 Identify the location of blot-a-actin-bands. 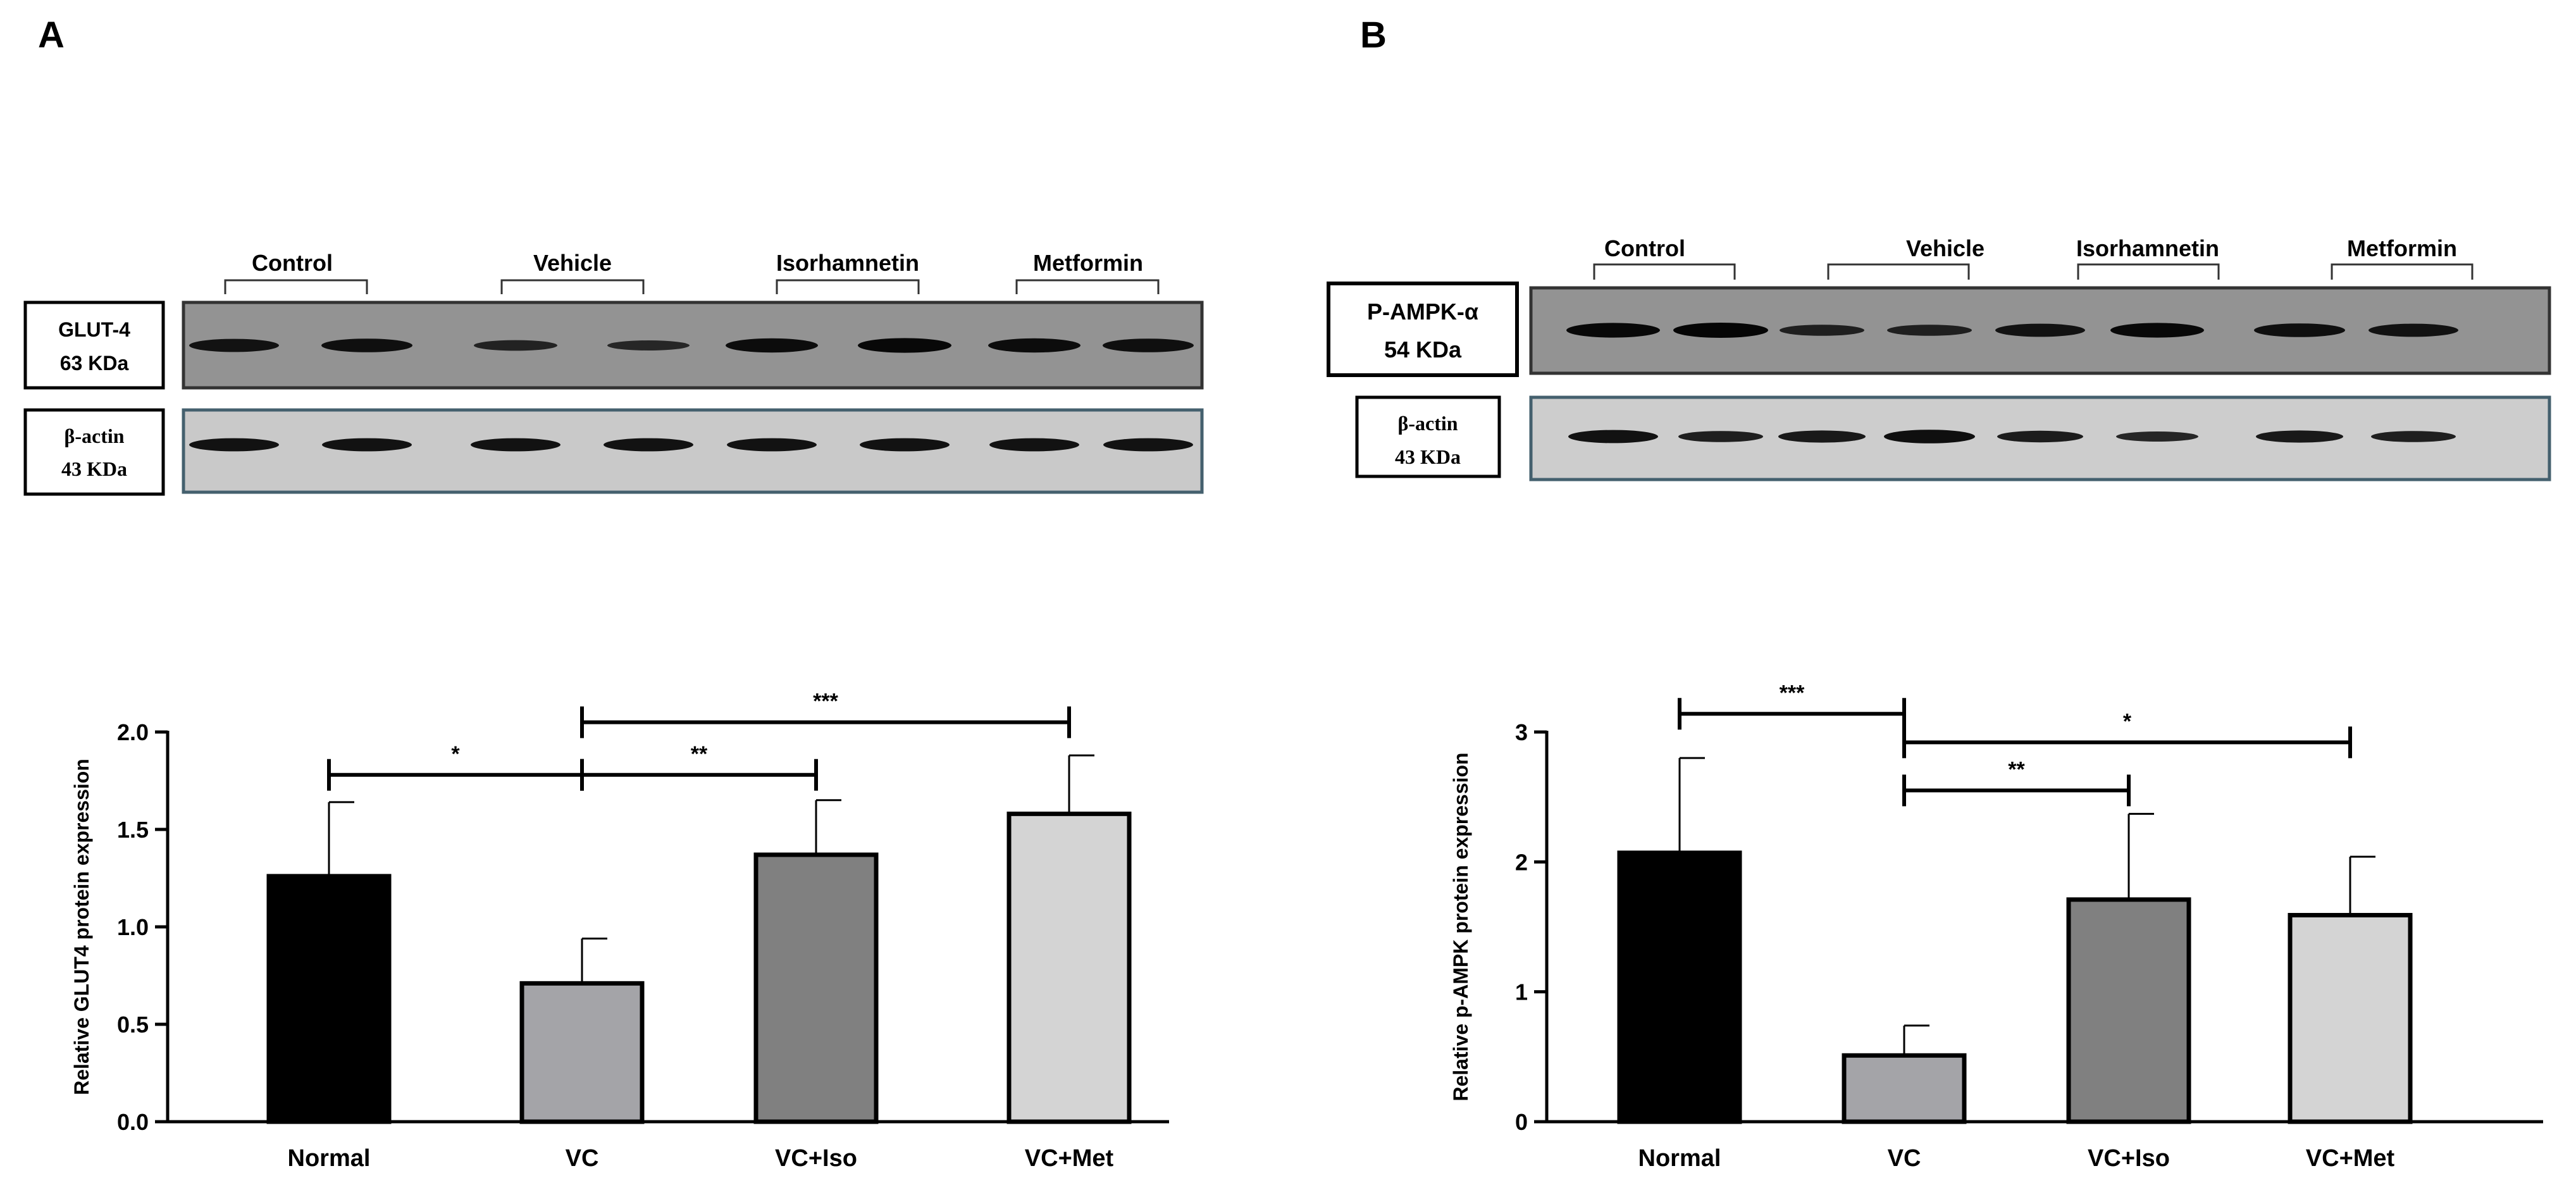
(691, 445).